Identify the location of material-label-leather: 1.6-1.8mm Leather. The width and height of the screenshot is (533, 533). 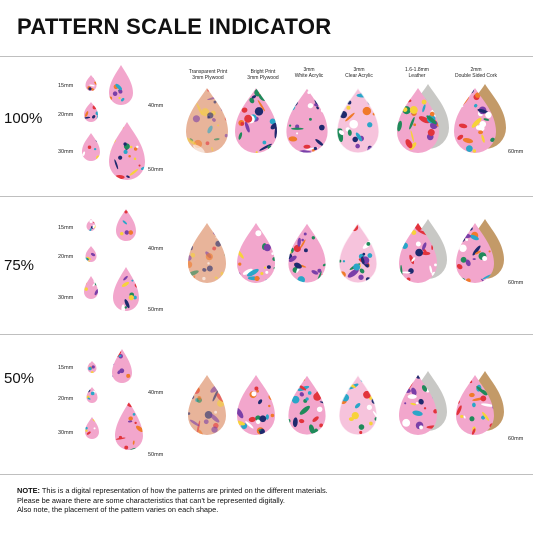
(417, 73).